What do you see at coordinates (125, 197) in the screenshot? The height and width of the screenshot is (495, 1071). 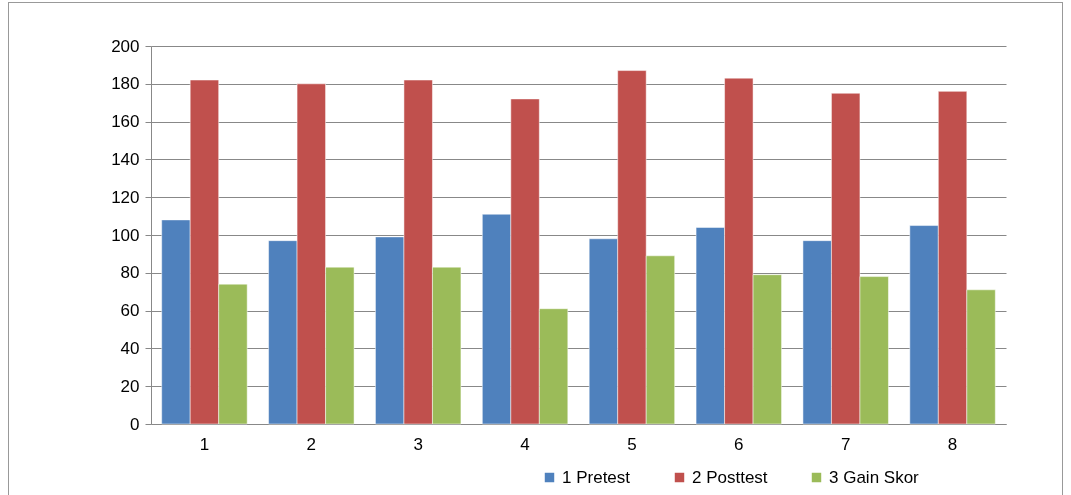 I see `y-tick-label: 120` at bounding box center [125, 197].